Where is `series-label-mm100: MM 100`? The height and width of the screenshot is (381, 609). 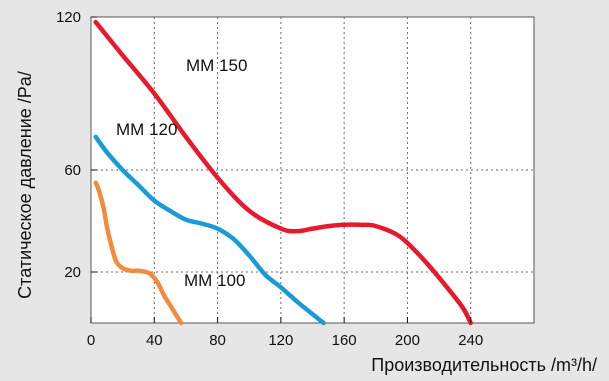 series-label-mm100: MM 100 is located at coordinates (214, 280).